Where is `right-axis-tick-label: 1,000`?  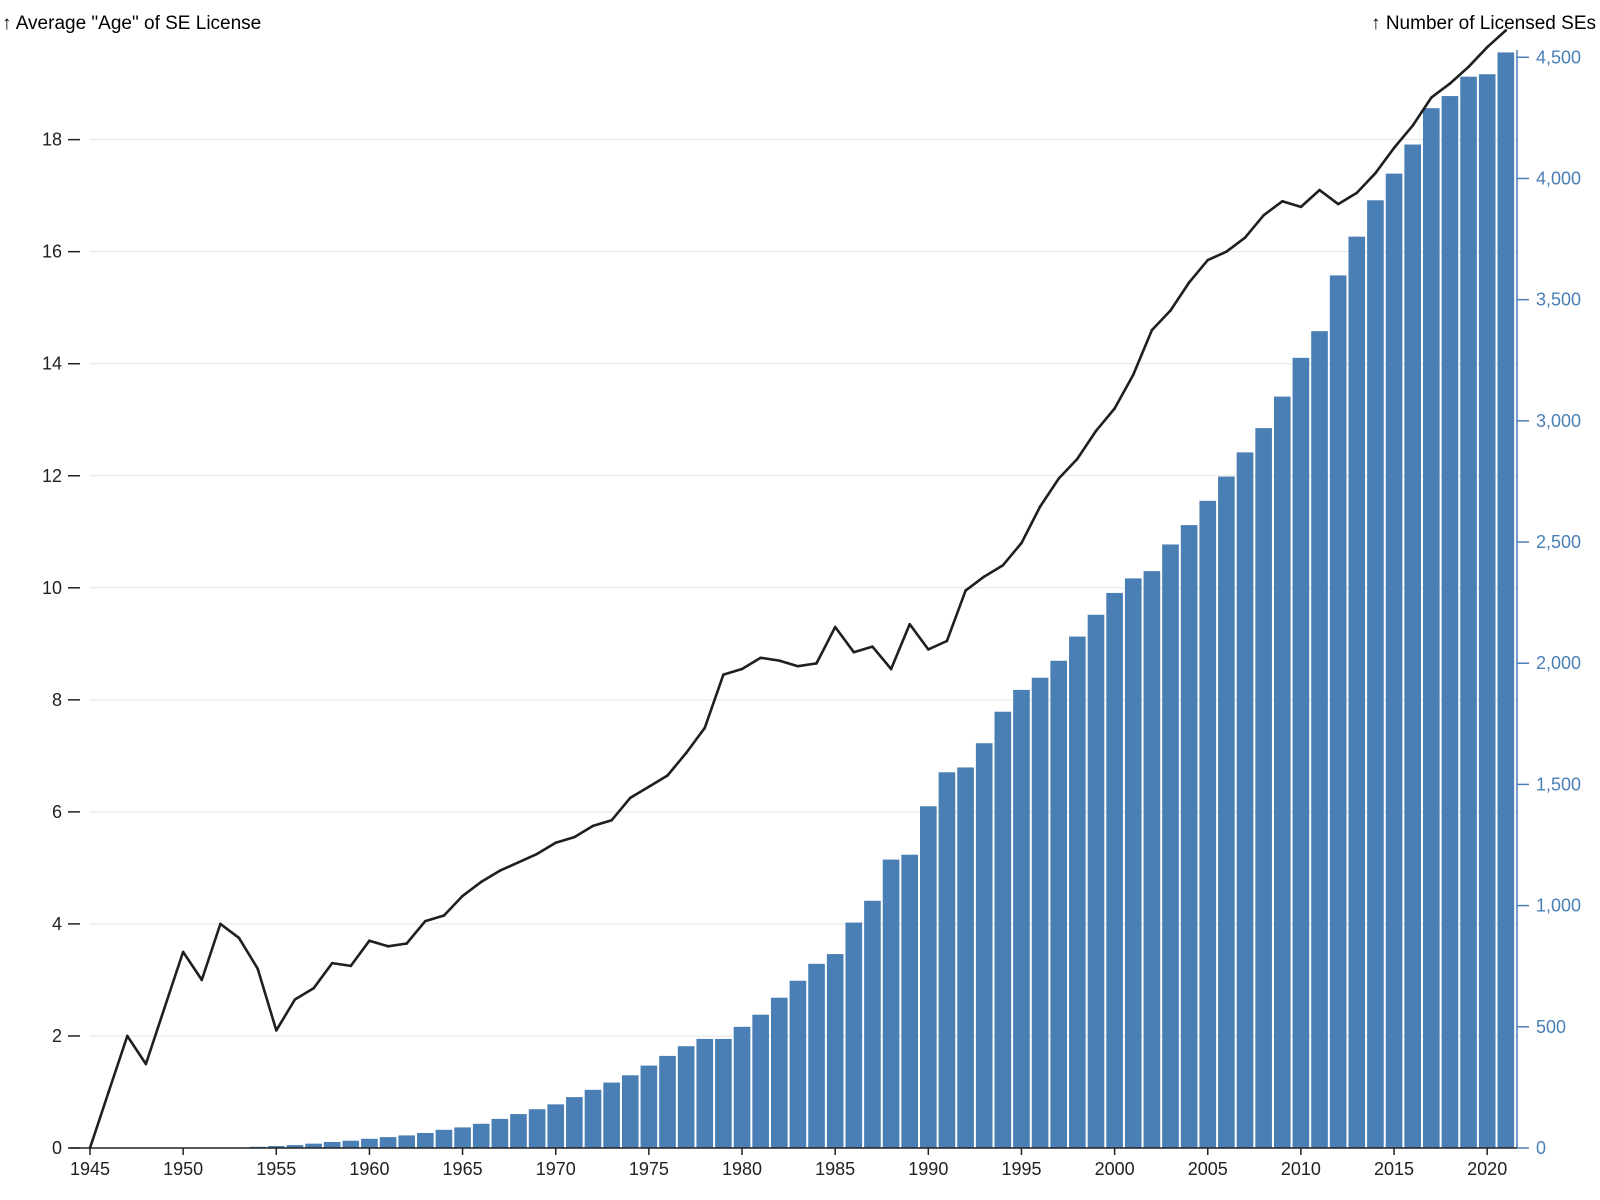
right-axis-tick-label: 1,000 is located at coordinates (1558, 906).